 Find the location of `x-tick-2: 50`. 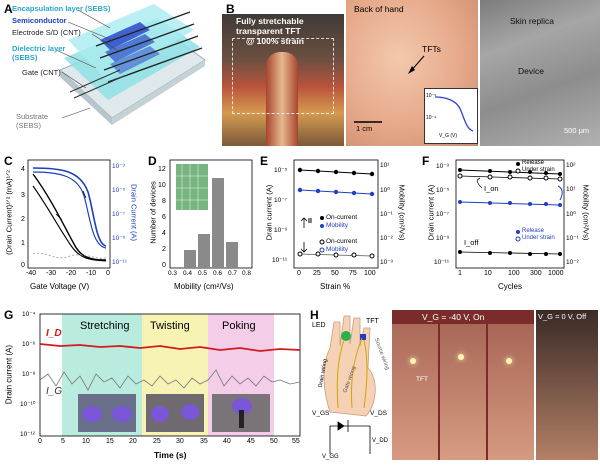

x-tick-2: 50 is located at coordinates (335, 273).